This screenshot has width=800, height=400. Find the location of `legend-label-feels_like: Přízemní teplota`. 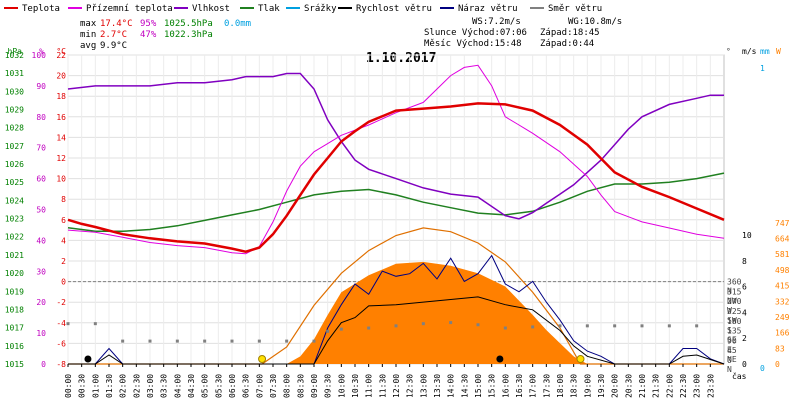

legend-label-feels_like: Přízemní teplota is located at coordinates (129, 9).